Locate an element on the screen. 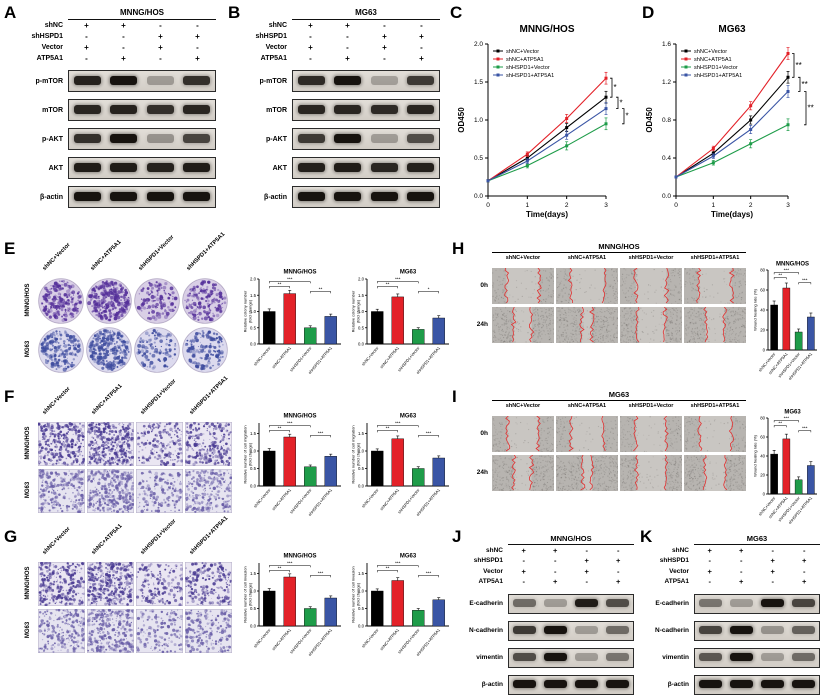 The image size is (825, 700). condition-signs: - - + + is located at coordinates (757, 560).